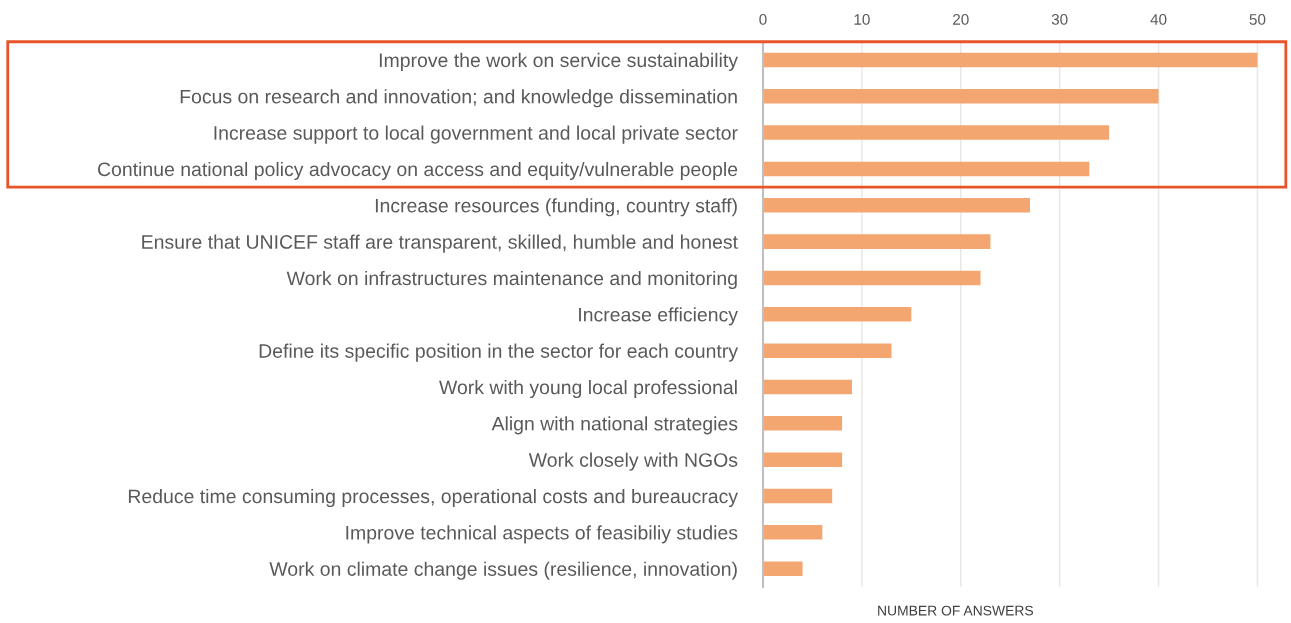 The width and height of the screenshot is (1291, 623). Describe the element at coordinates (476, 134) in the screenshot. I see `y-tick-label: Increase support to local government and local private sector` at that location.